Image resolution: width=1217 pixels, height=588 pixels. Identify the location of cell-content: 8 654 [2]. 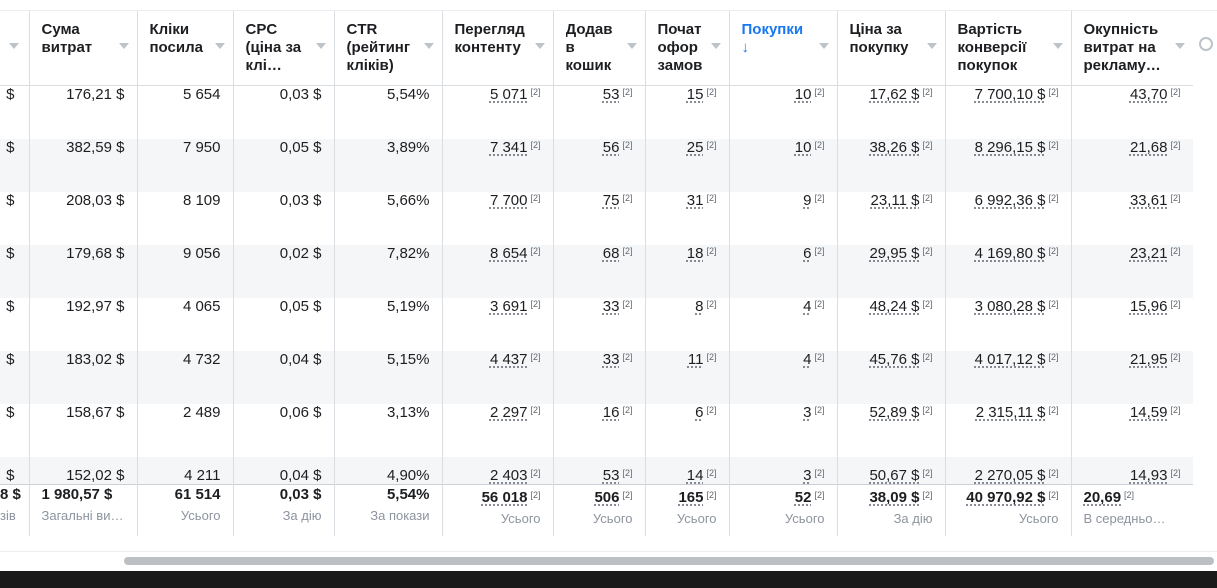
(521, 253).